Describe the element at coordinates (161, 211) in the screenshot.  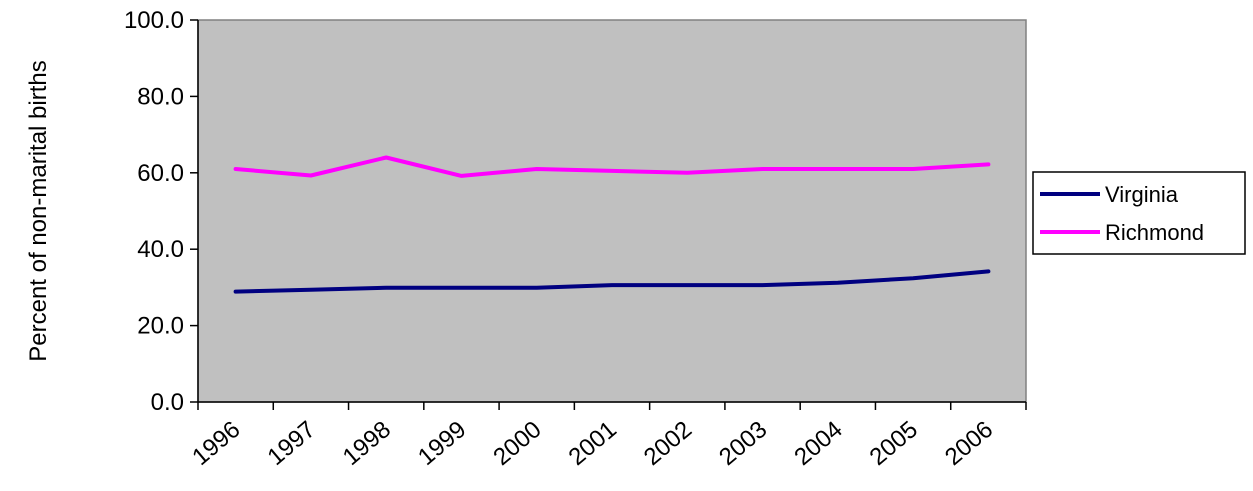
I see `y-axis: 0.0 20.0 40.0 60.0 80.0 100.0` at that location.